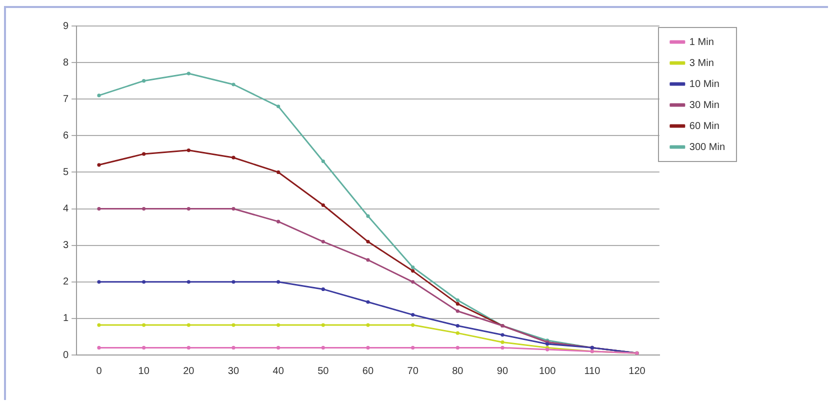 This screenshot has width=830, height=403. I want to click on legend-label: 300 Min, so click(707, 147).